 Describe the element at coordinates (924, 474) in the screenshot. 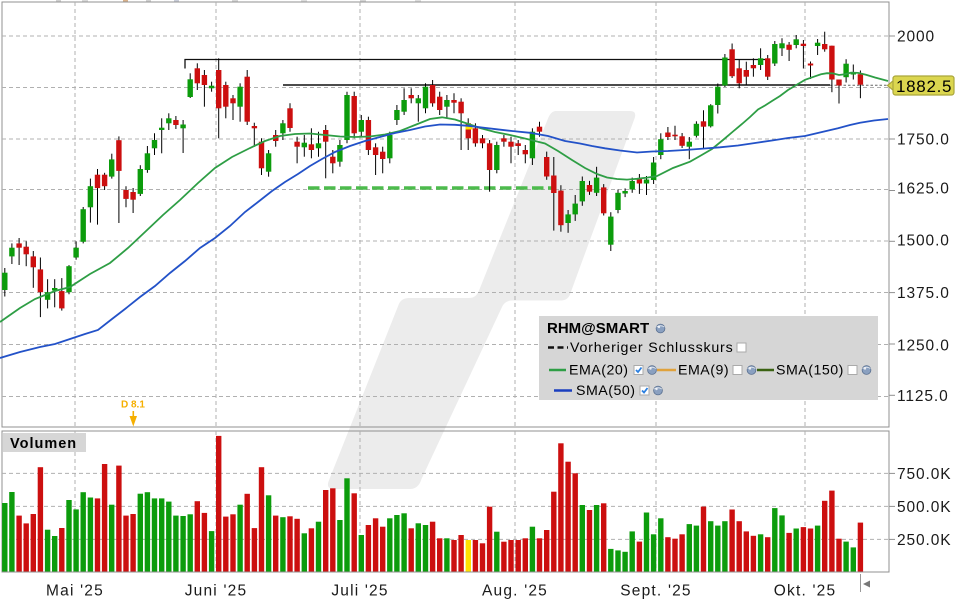

I see `svg-text: 750.0K` at that location.